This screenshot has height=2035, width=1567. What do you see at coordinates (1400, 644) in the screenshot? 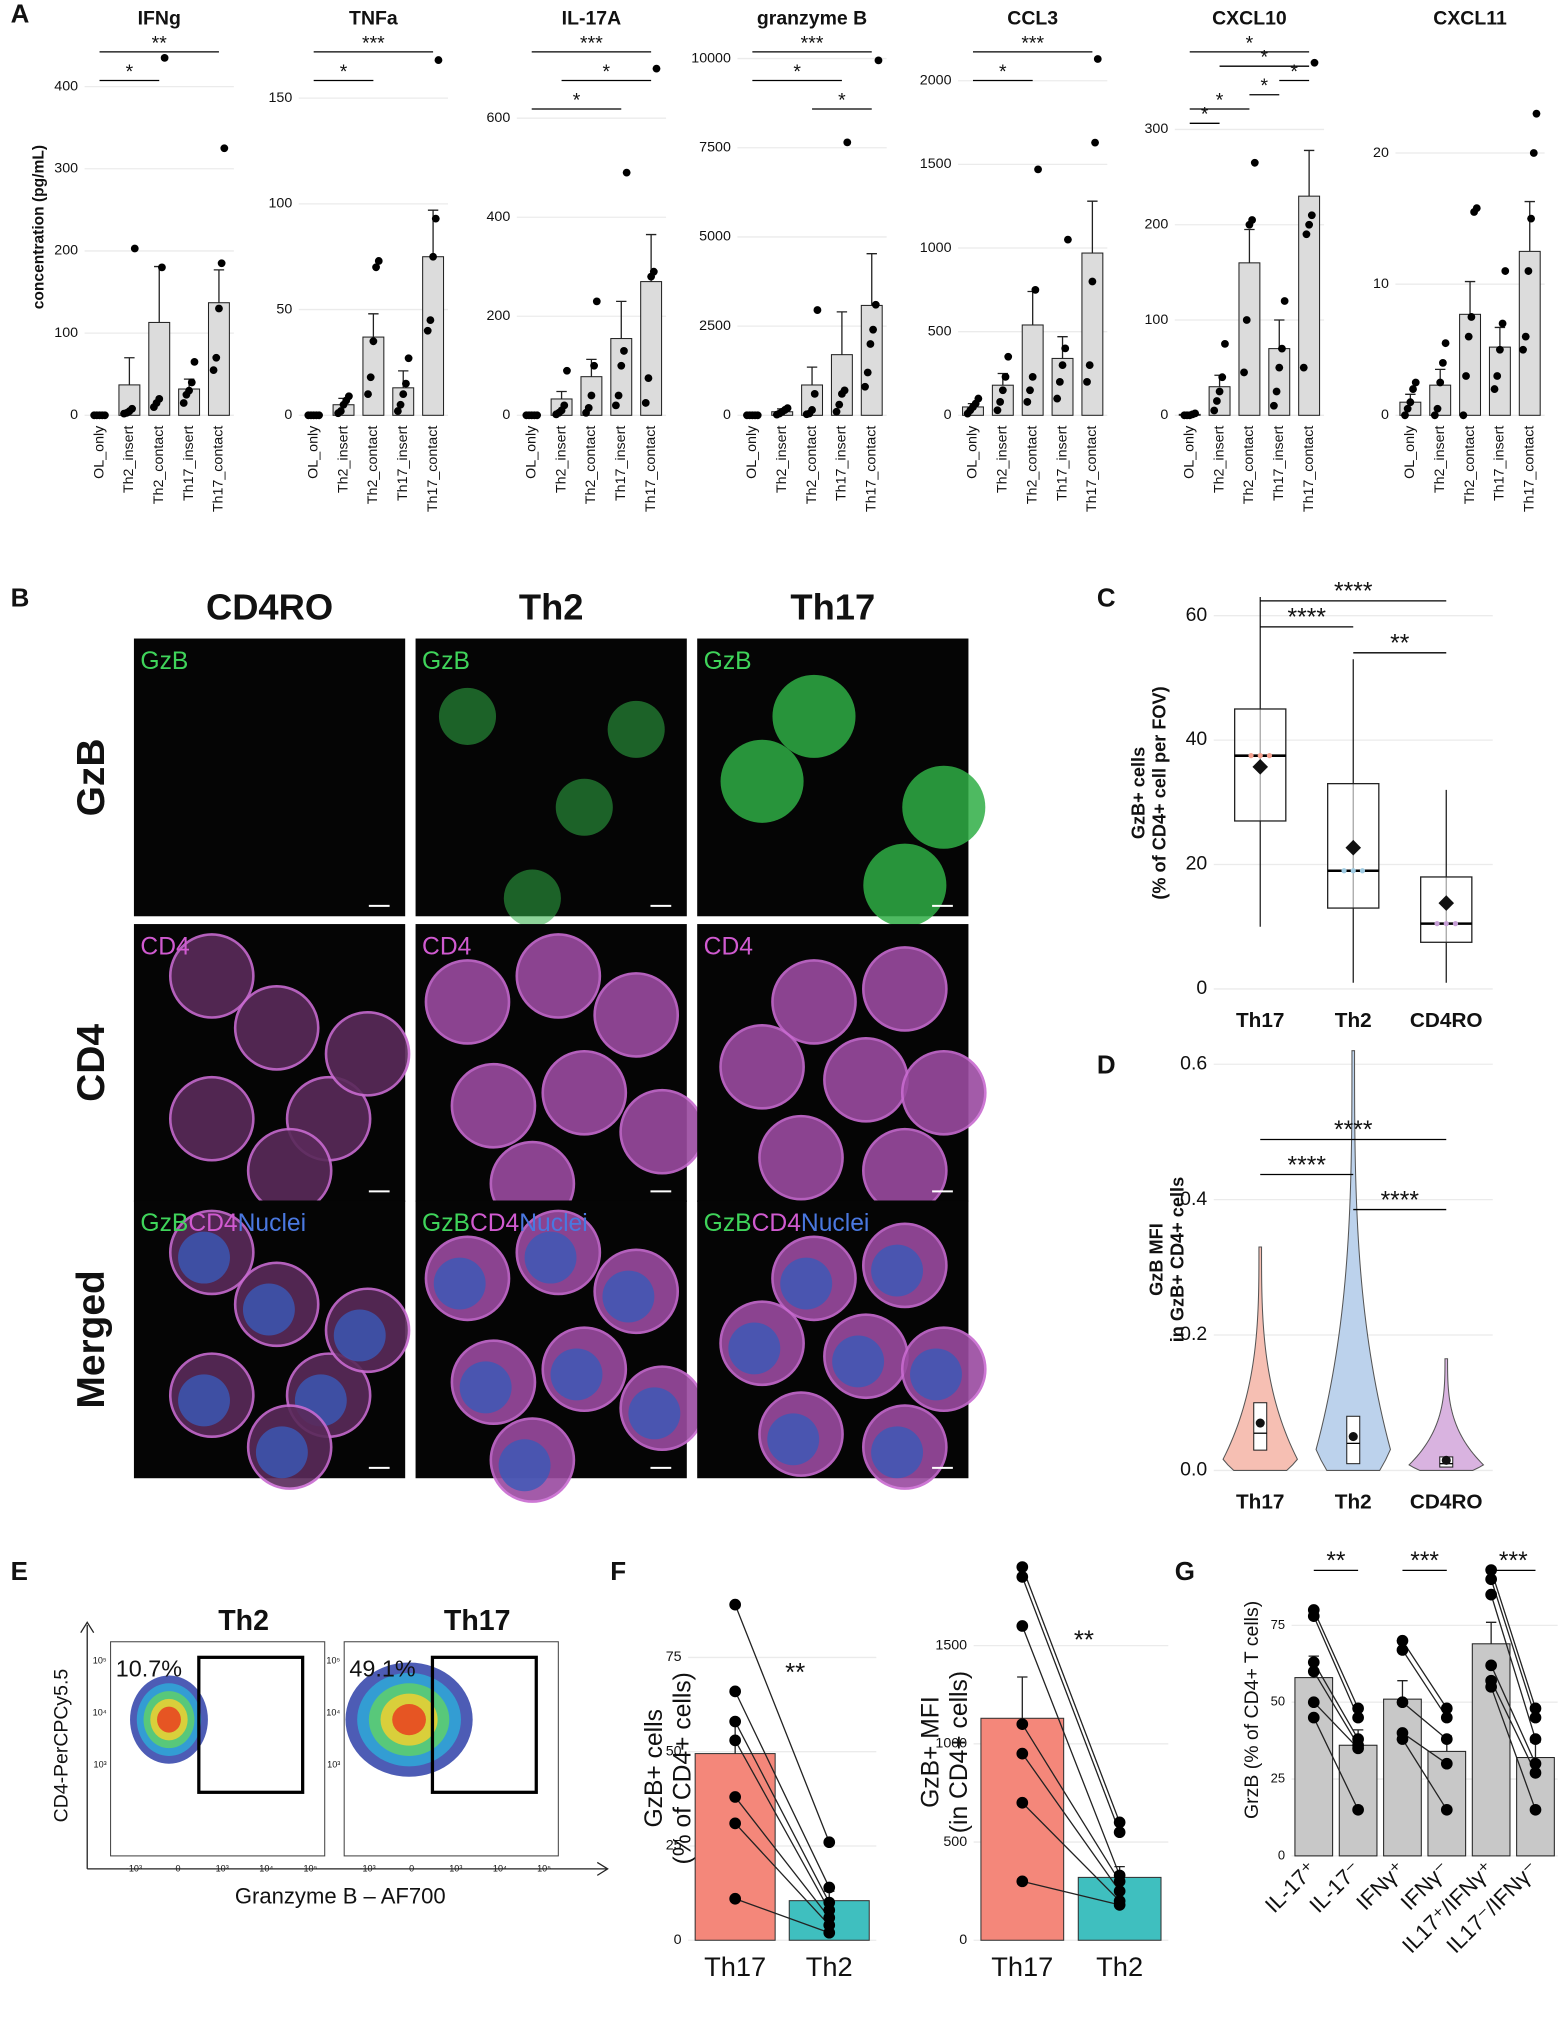
I see `significance: **` at bounding box center [1400, 644].